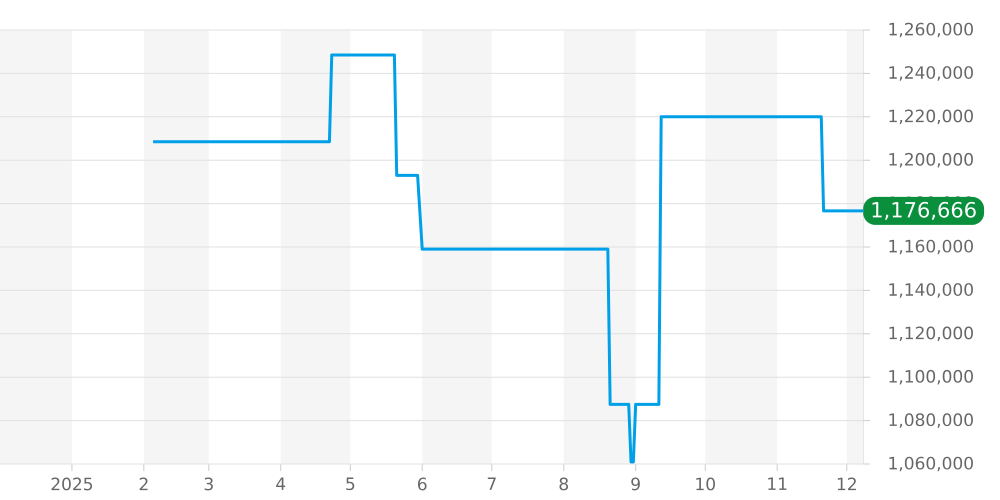 Image resolution: width=1000 pixels, height=500 pixels. What do you see at coordinates (931, 334) in the screenshot?
I see `y-tick-label: 1,120,000` at bounding box center [931, 334].